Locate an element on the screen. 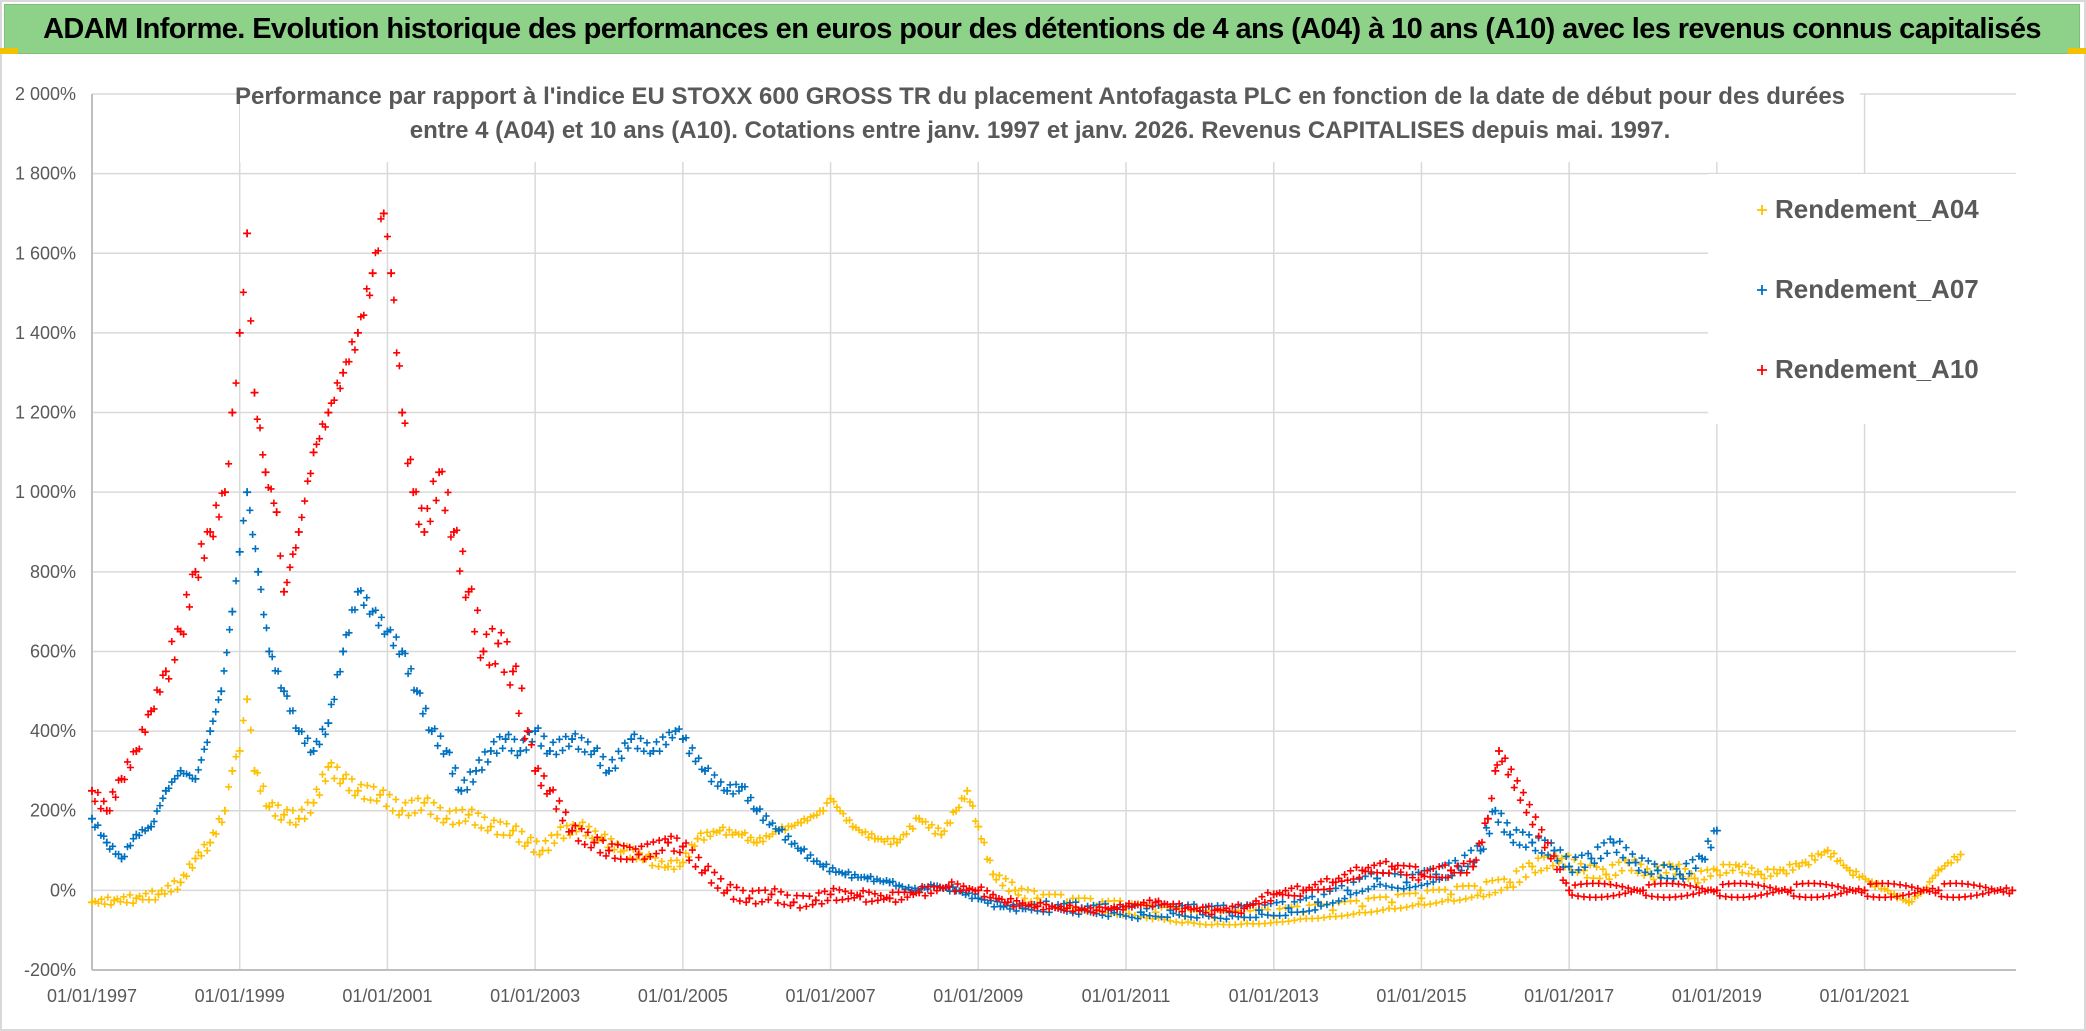 This screenshot has width=2086, height=1031. legend-marker is located at coordinates (1762, 370).